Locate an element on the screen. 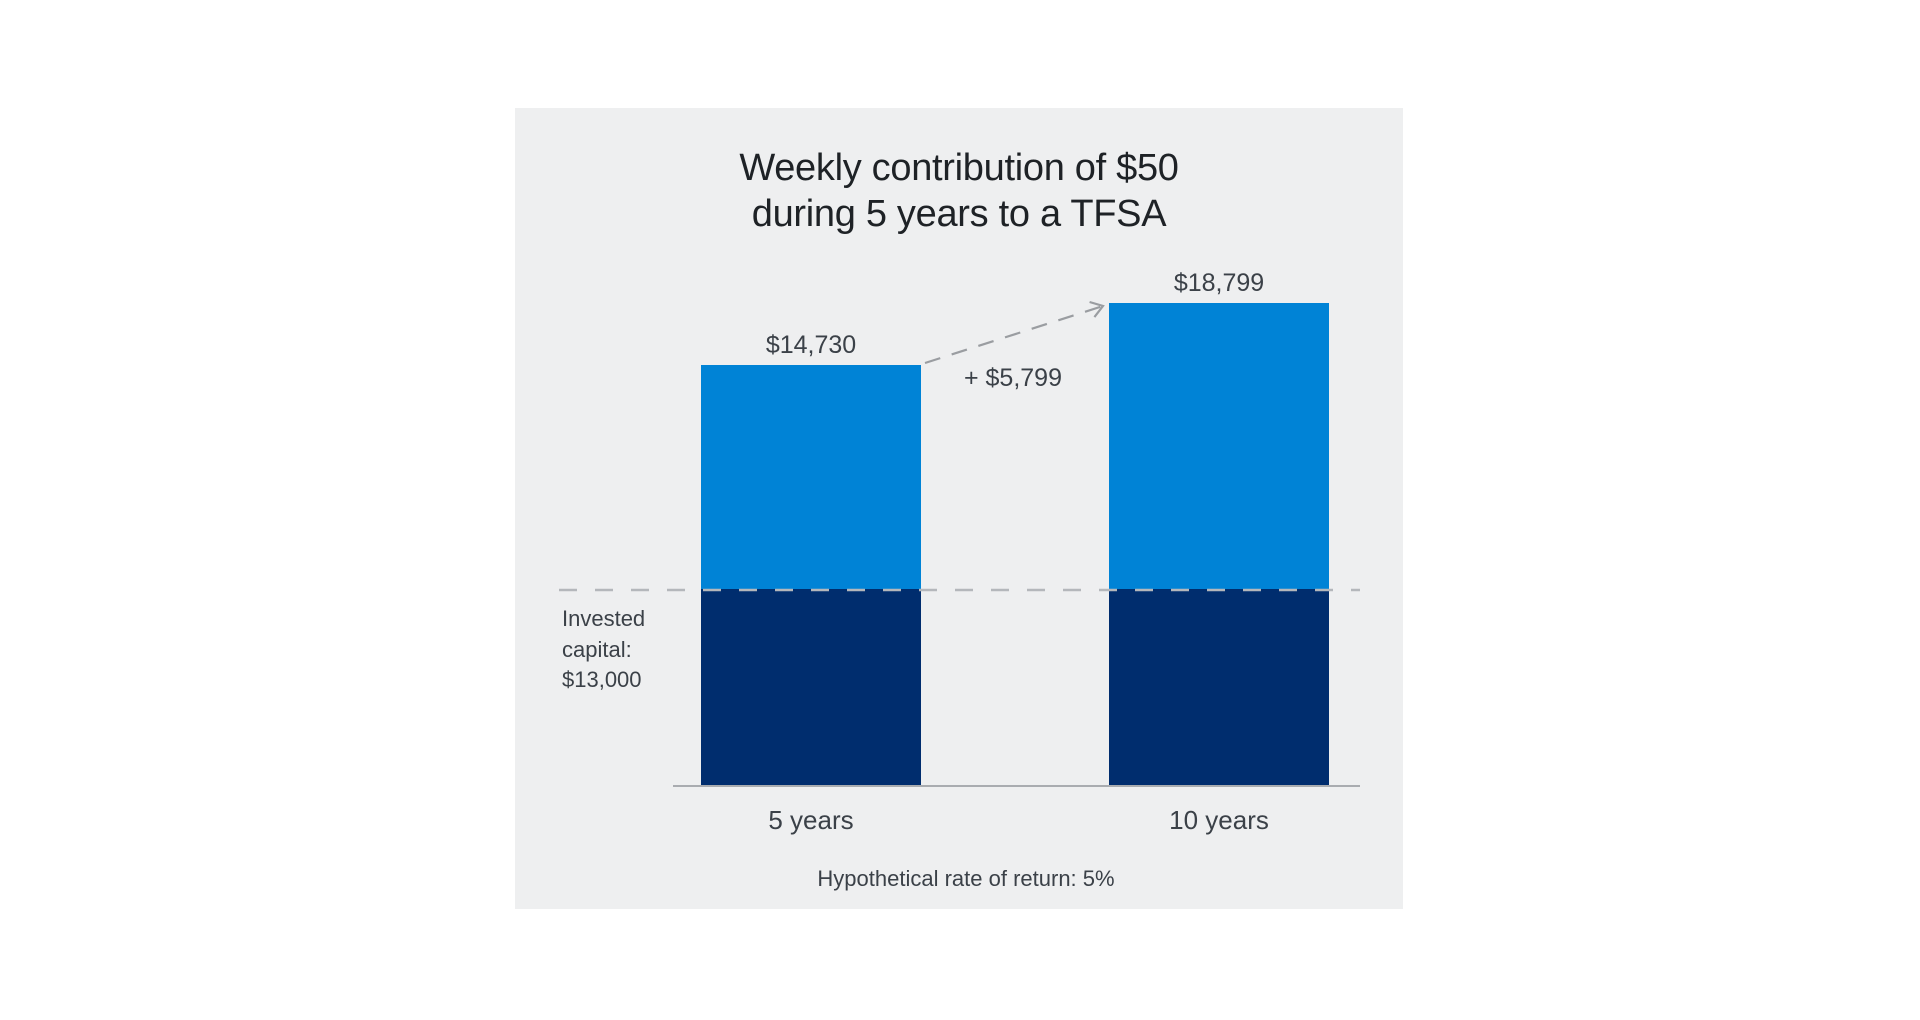 This screenshot has height=1020, width=1920. reference-label-line-3: $13,000 is located at coordinates (602, 679).